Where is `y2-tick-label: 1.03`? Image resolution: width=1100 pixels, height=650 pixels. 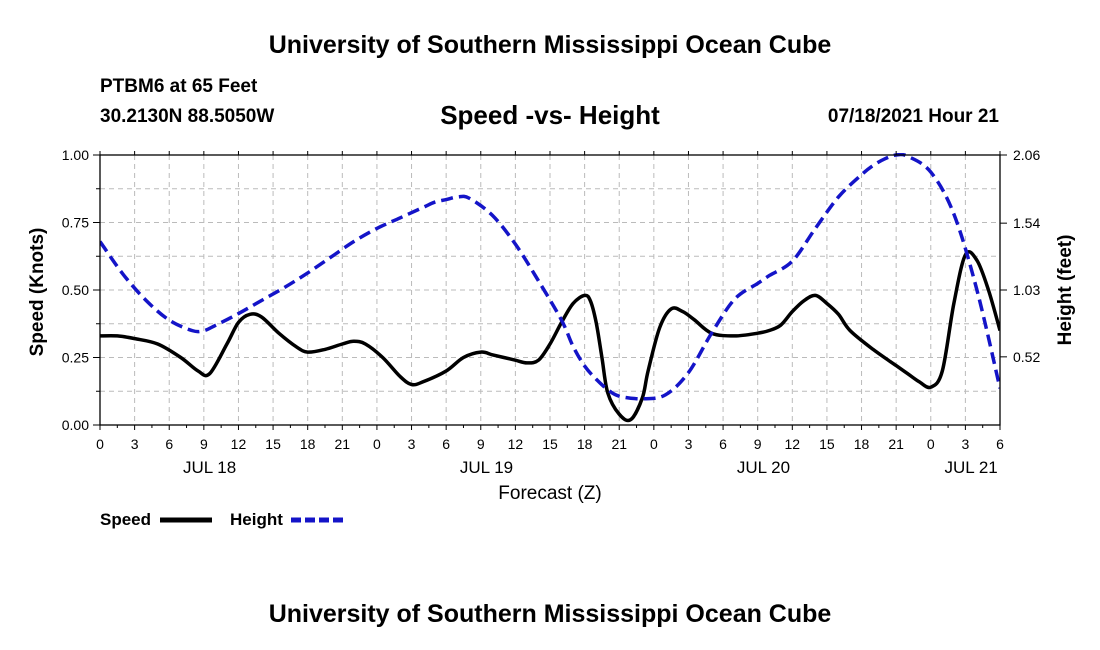 y2-tick-label: 1.03 is located at coordinates (1026, 290).